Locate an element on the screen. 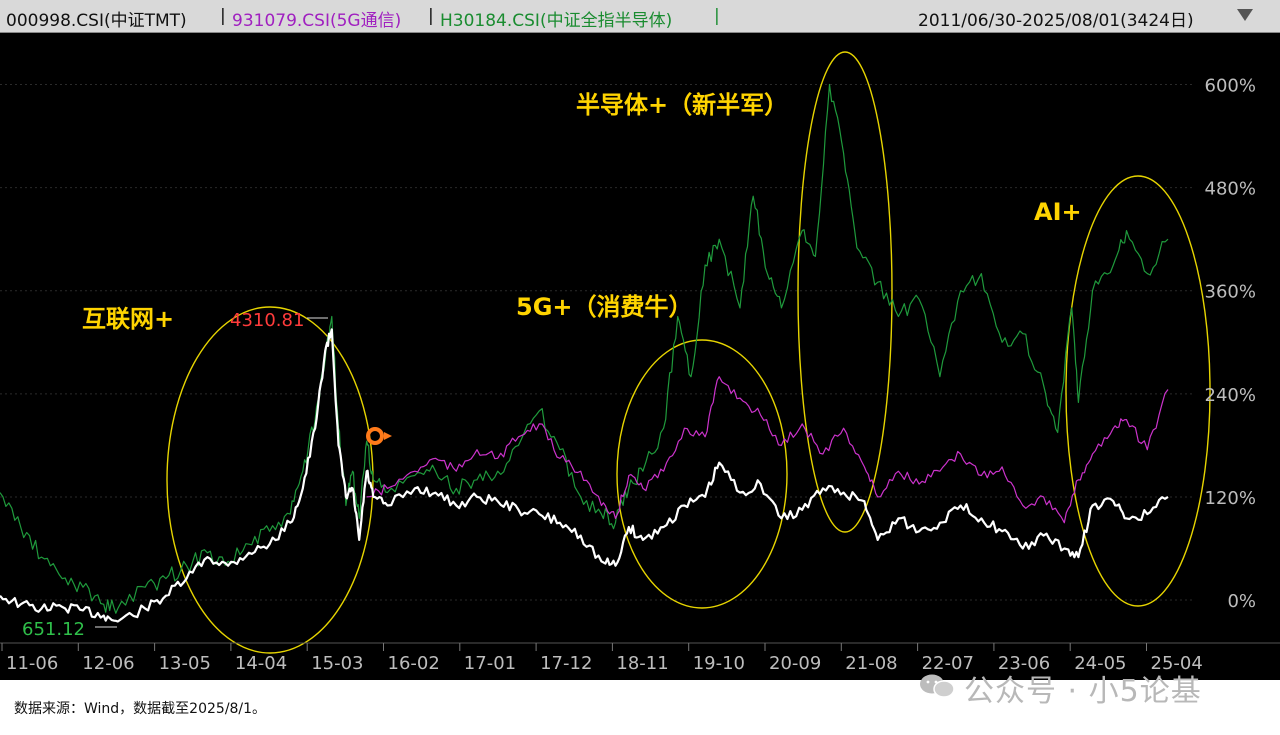 The width and height of the screenshot is (1280, 735). y-tick-label: 480% is located at coordinates (1230, 189).